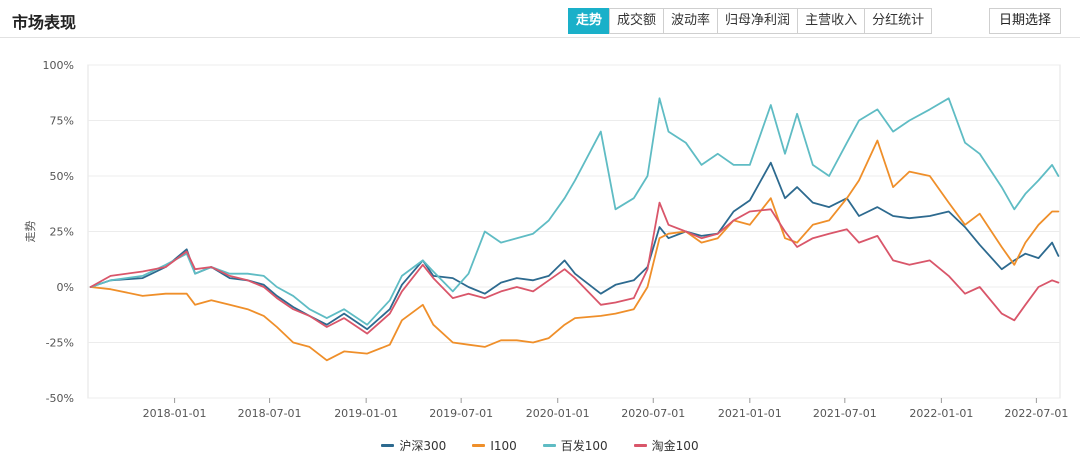 The image size is (1080, 459). What do you see at coordinates (175, 413) in the screenshot?
I see `x-tick-label: 2018-01-01` at bounding box center [175, 413].